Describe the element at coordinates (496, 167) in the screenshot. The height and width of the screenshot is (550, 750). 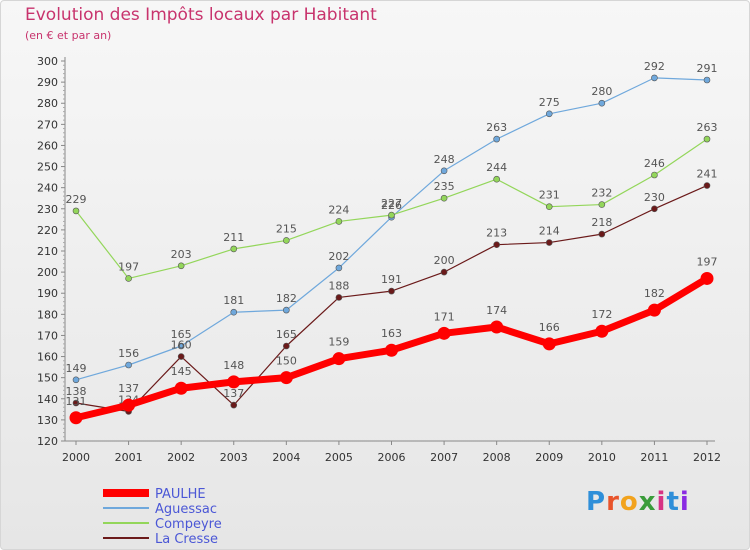
I see `data-label-compeyre: 244` at that location.